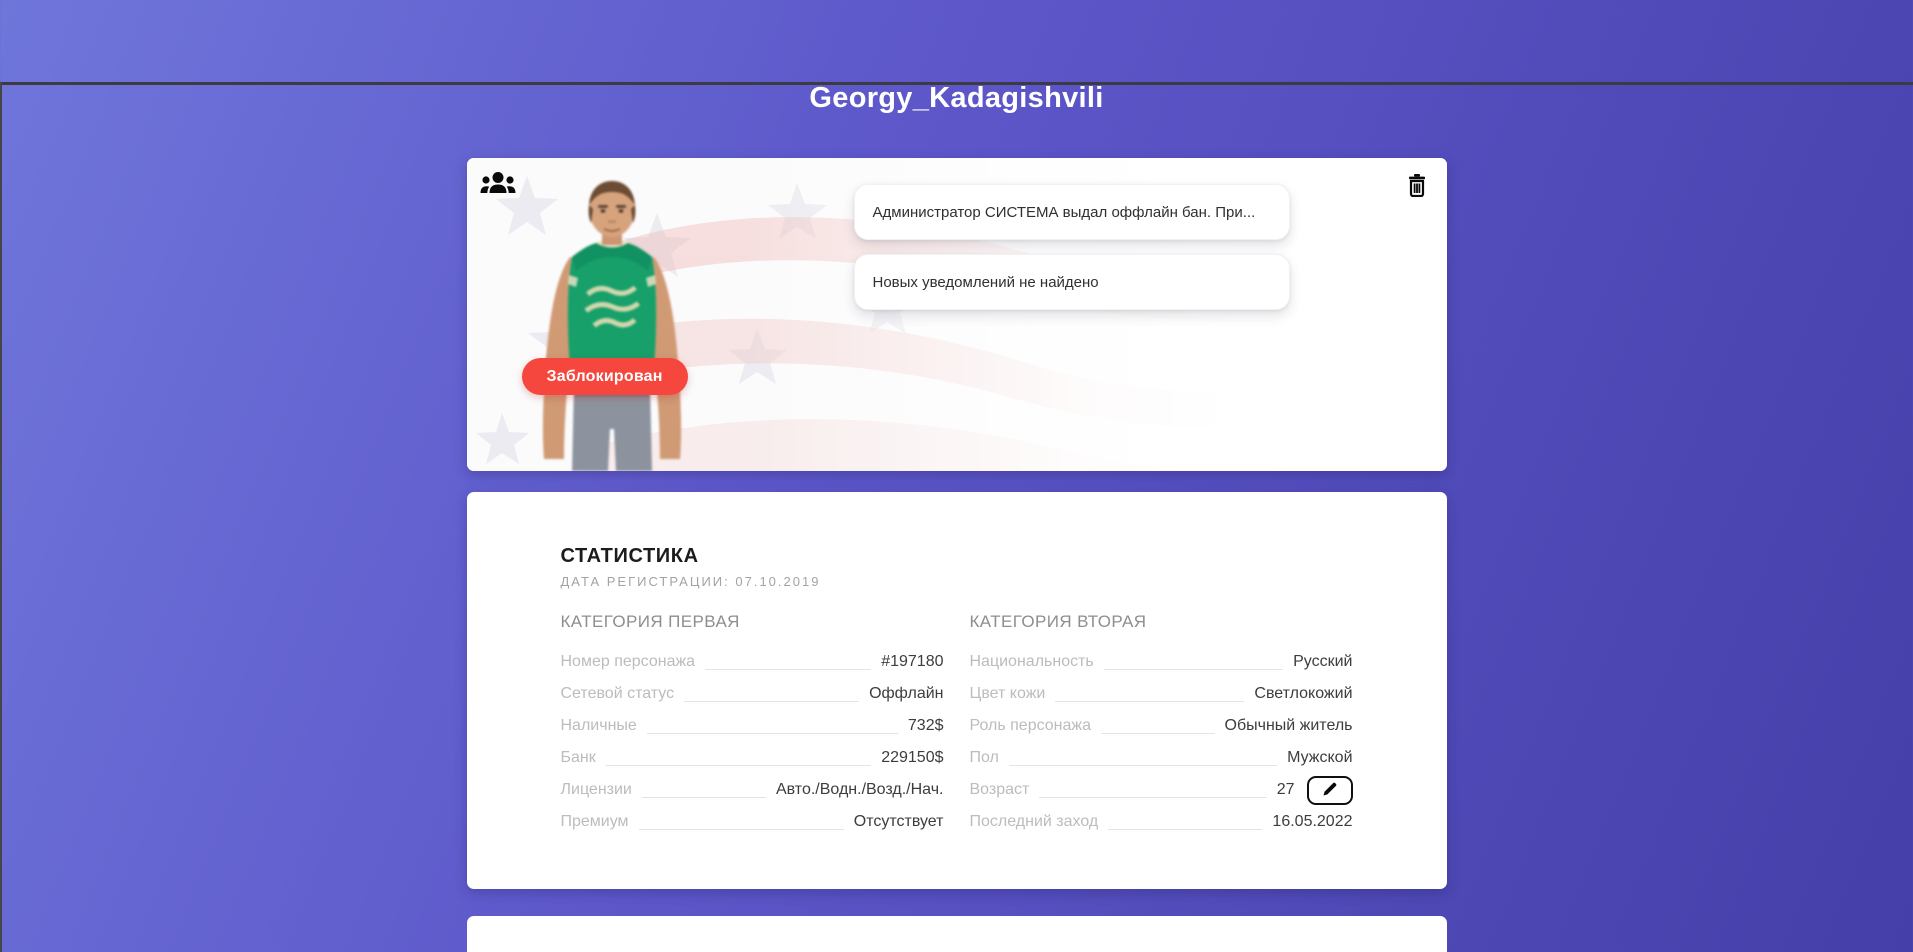  What do you see at coordinates (596, 789) in the screenshot?
I see `stat-label: Лицензии` at bounding box center [596, 789].